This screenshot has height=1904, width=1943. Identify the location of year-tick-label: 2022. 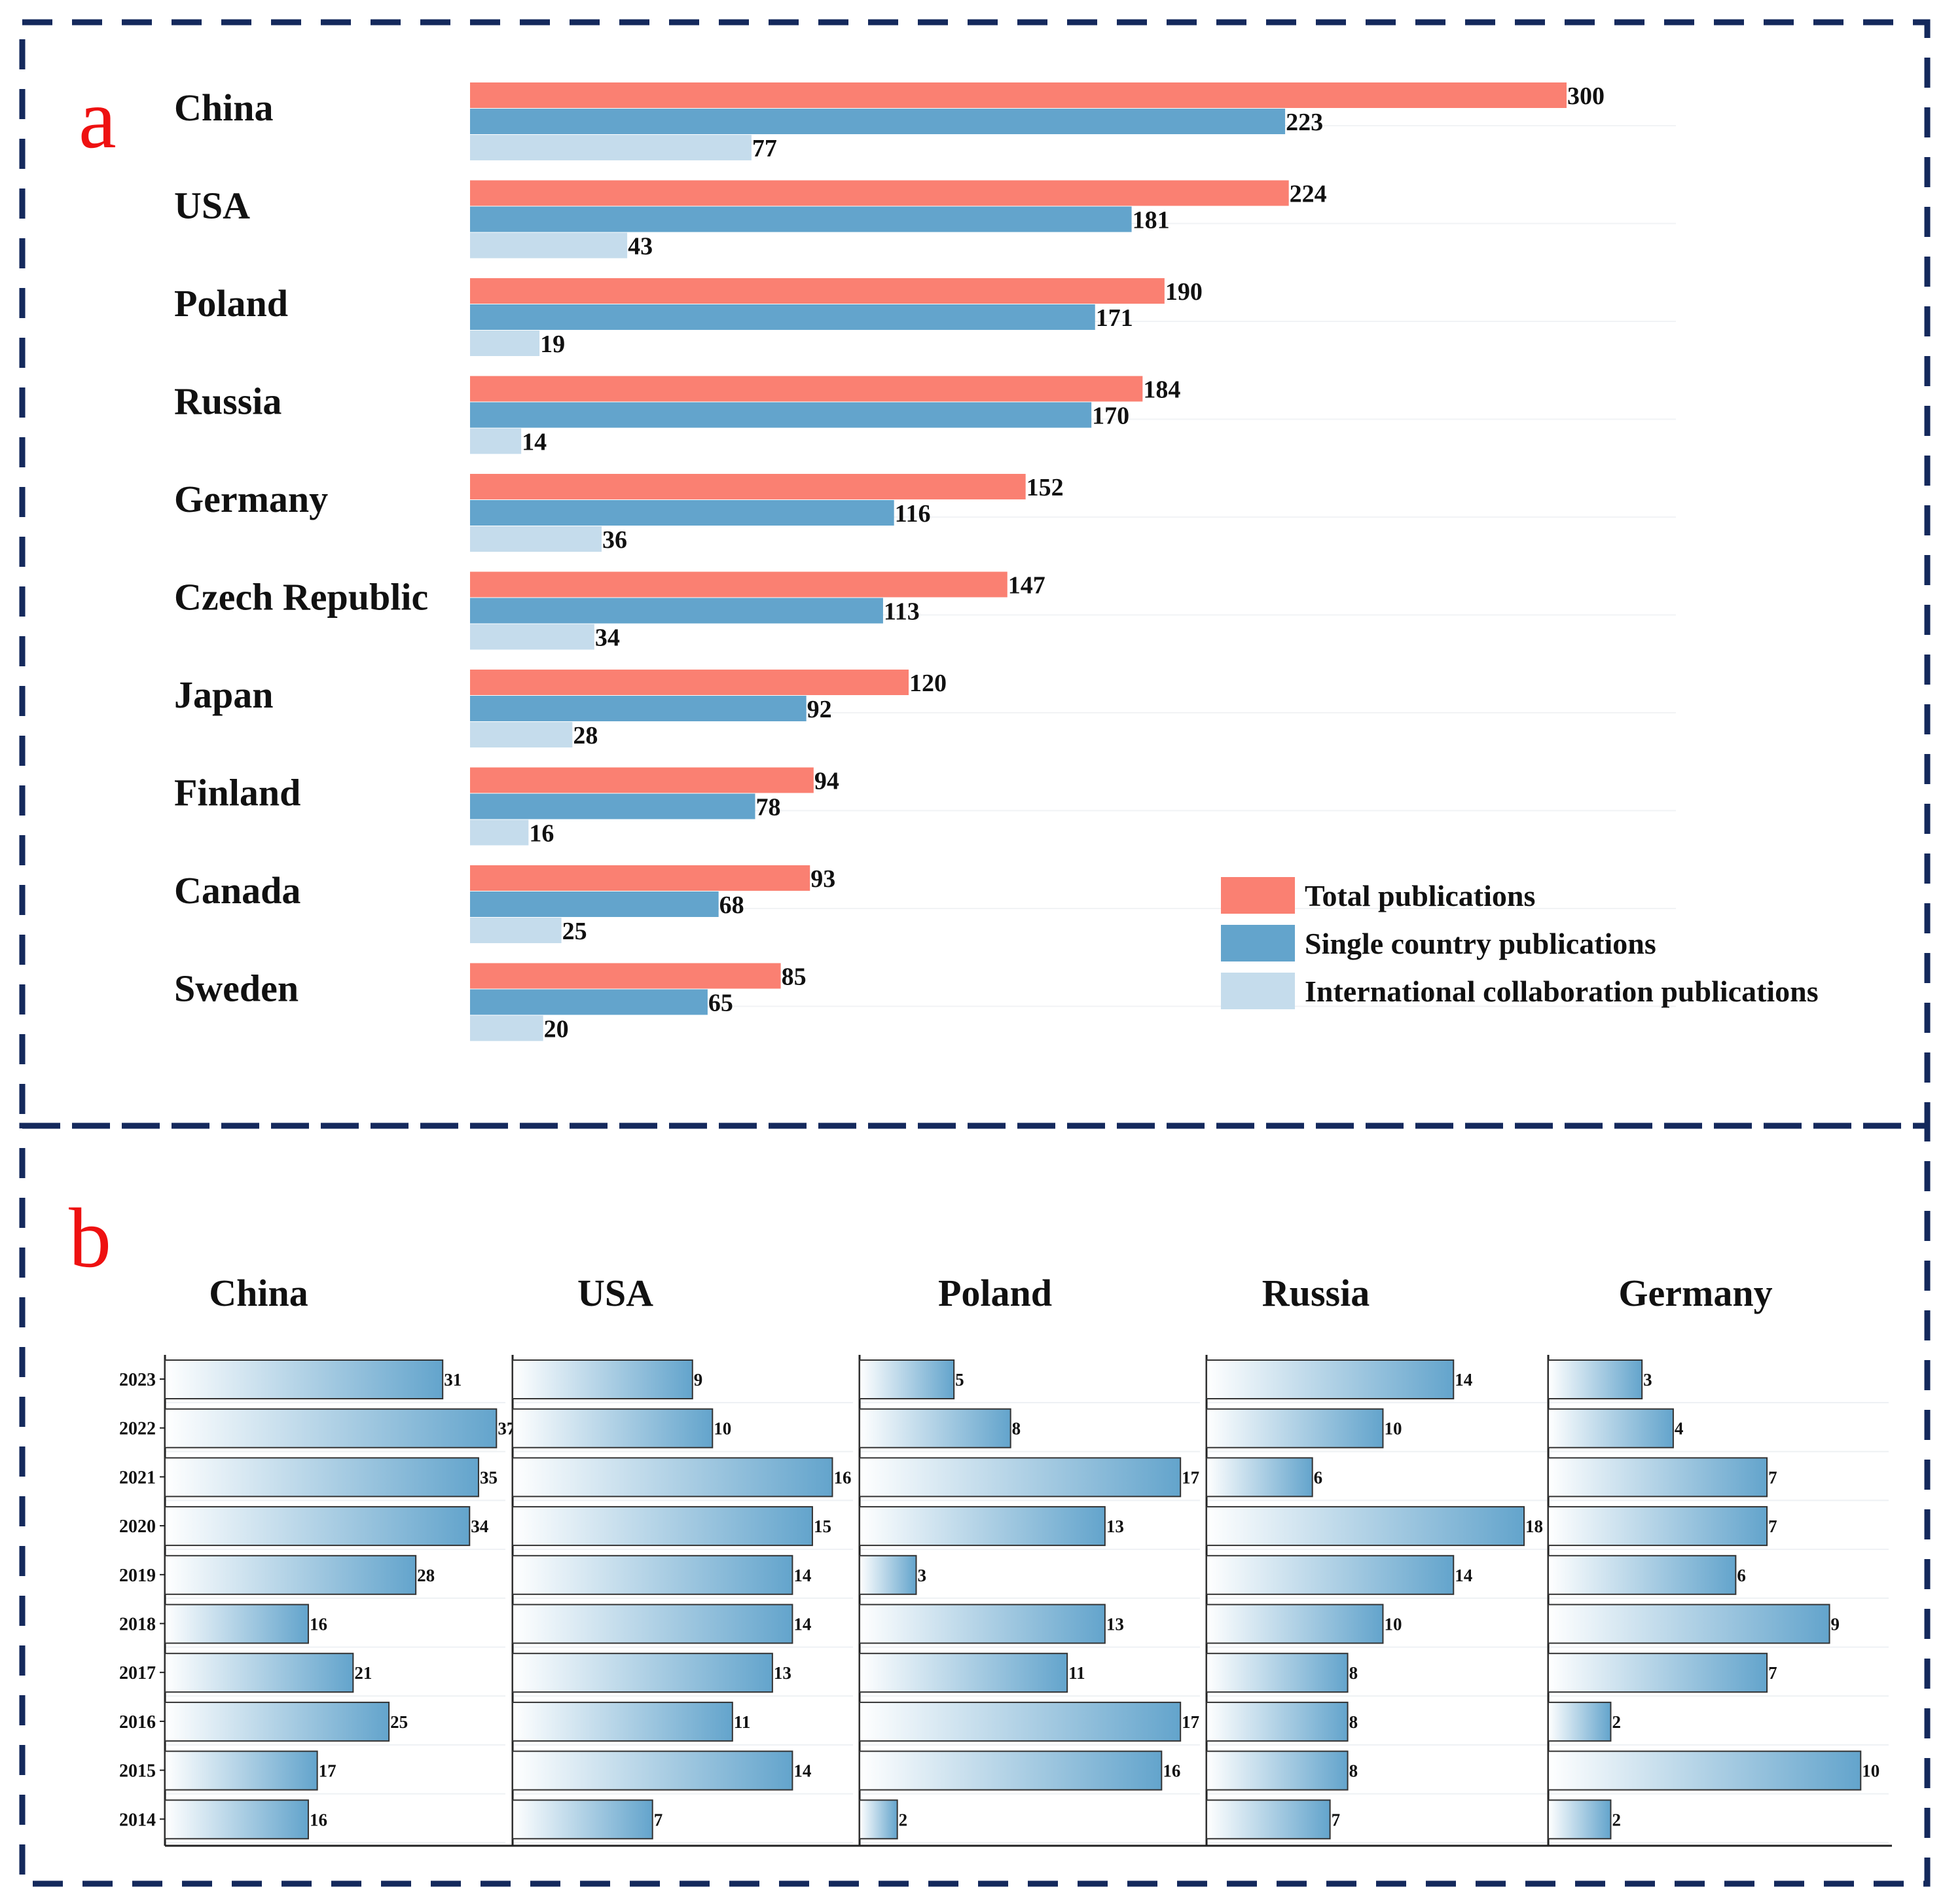
(137, 1429).